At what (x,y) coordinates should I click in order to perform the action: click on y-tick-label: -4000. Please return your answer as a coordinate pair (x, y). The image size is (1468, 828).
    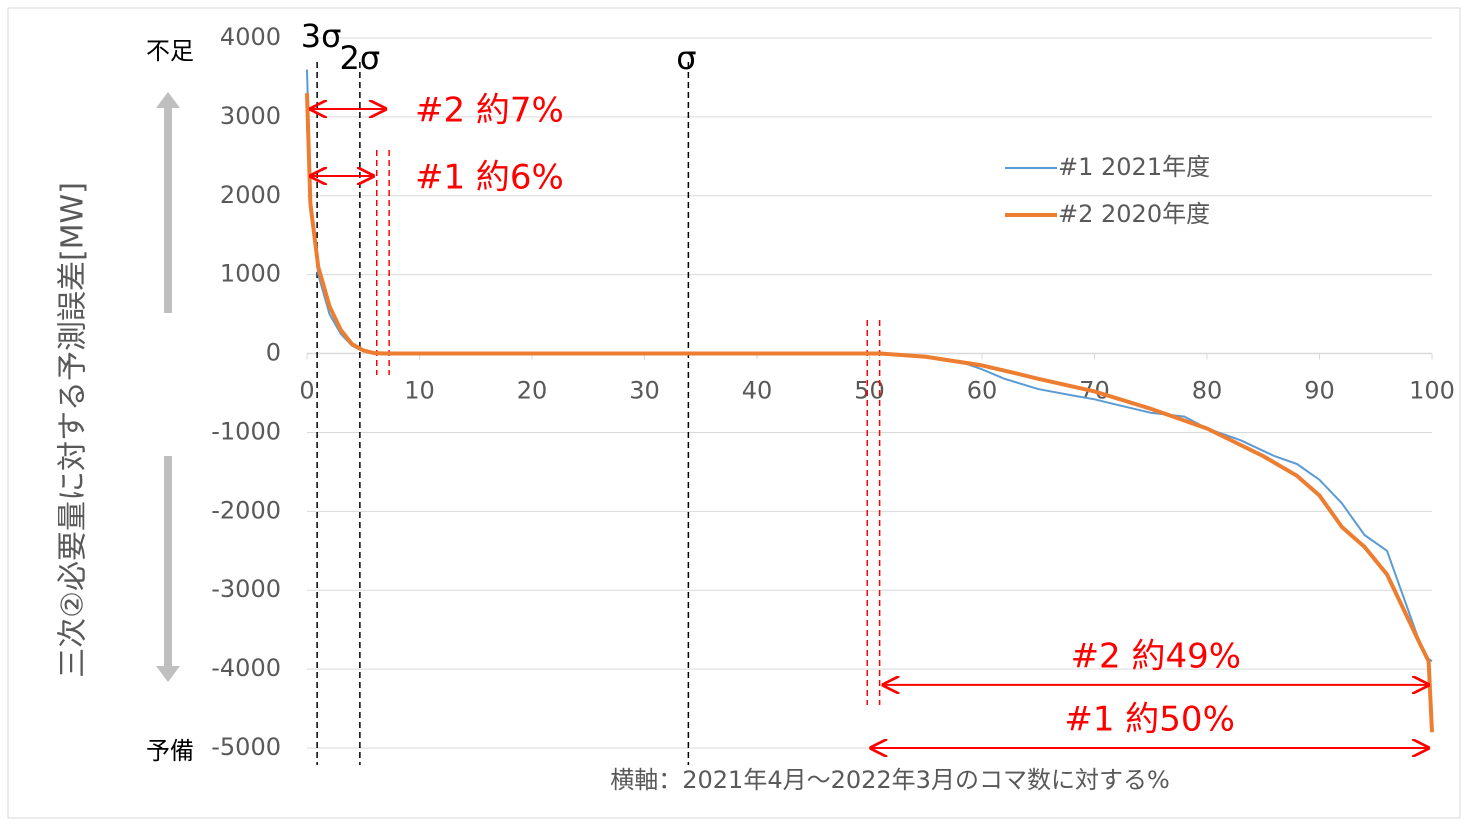
    Looking at the image, I should click on (246, 668).